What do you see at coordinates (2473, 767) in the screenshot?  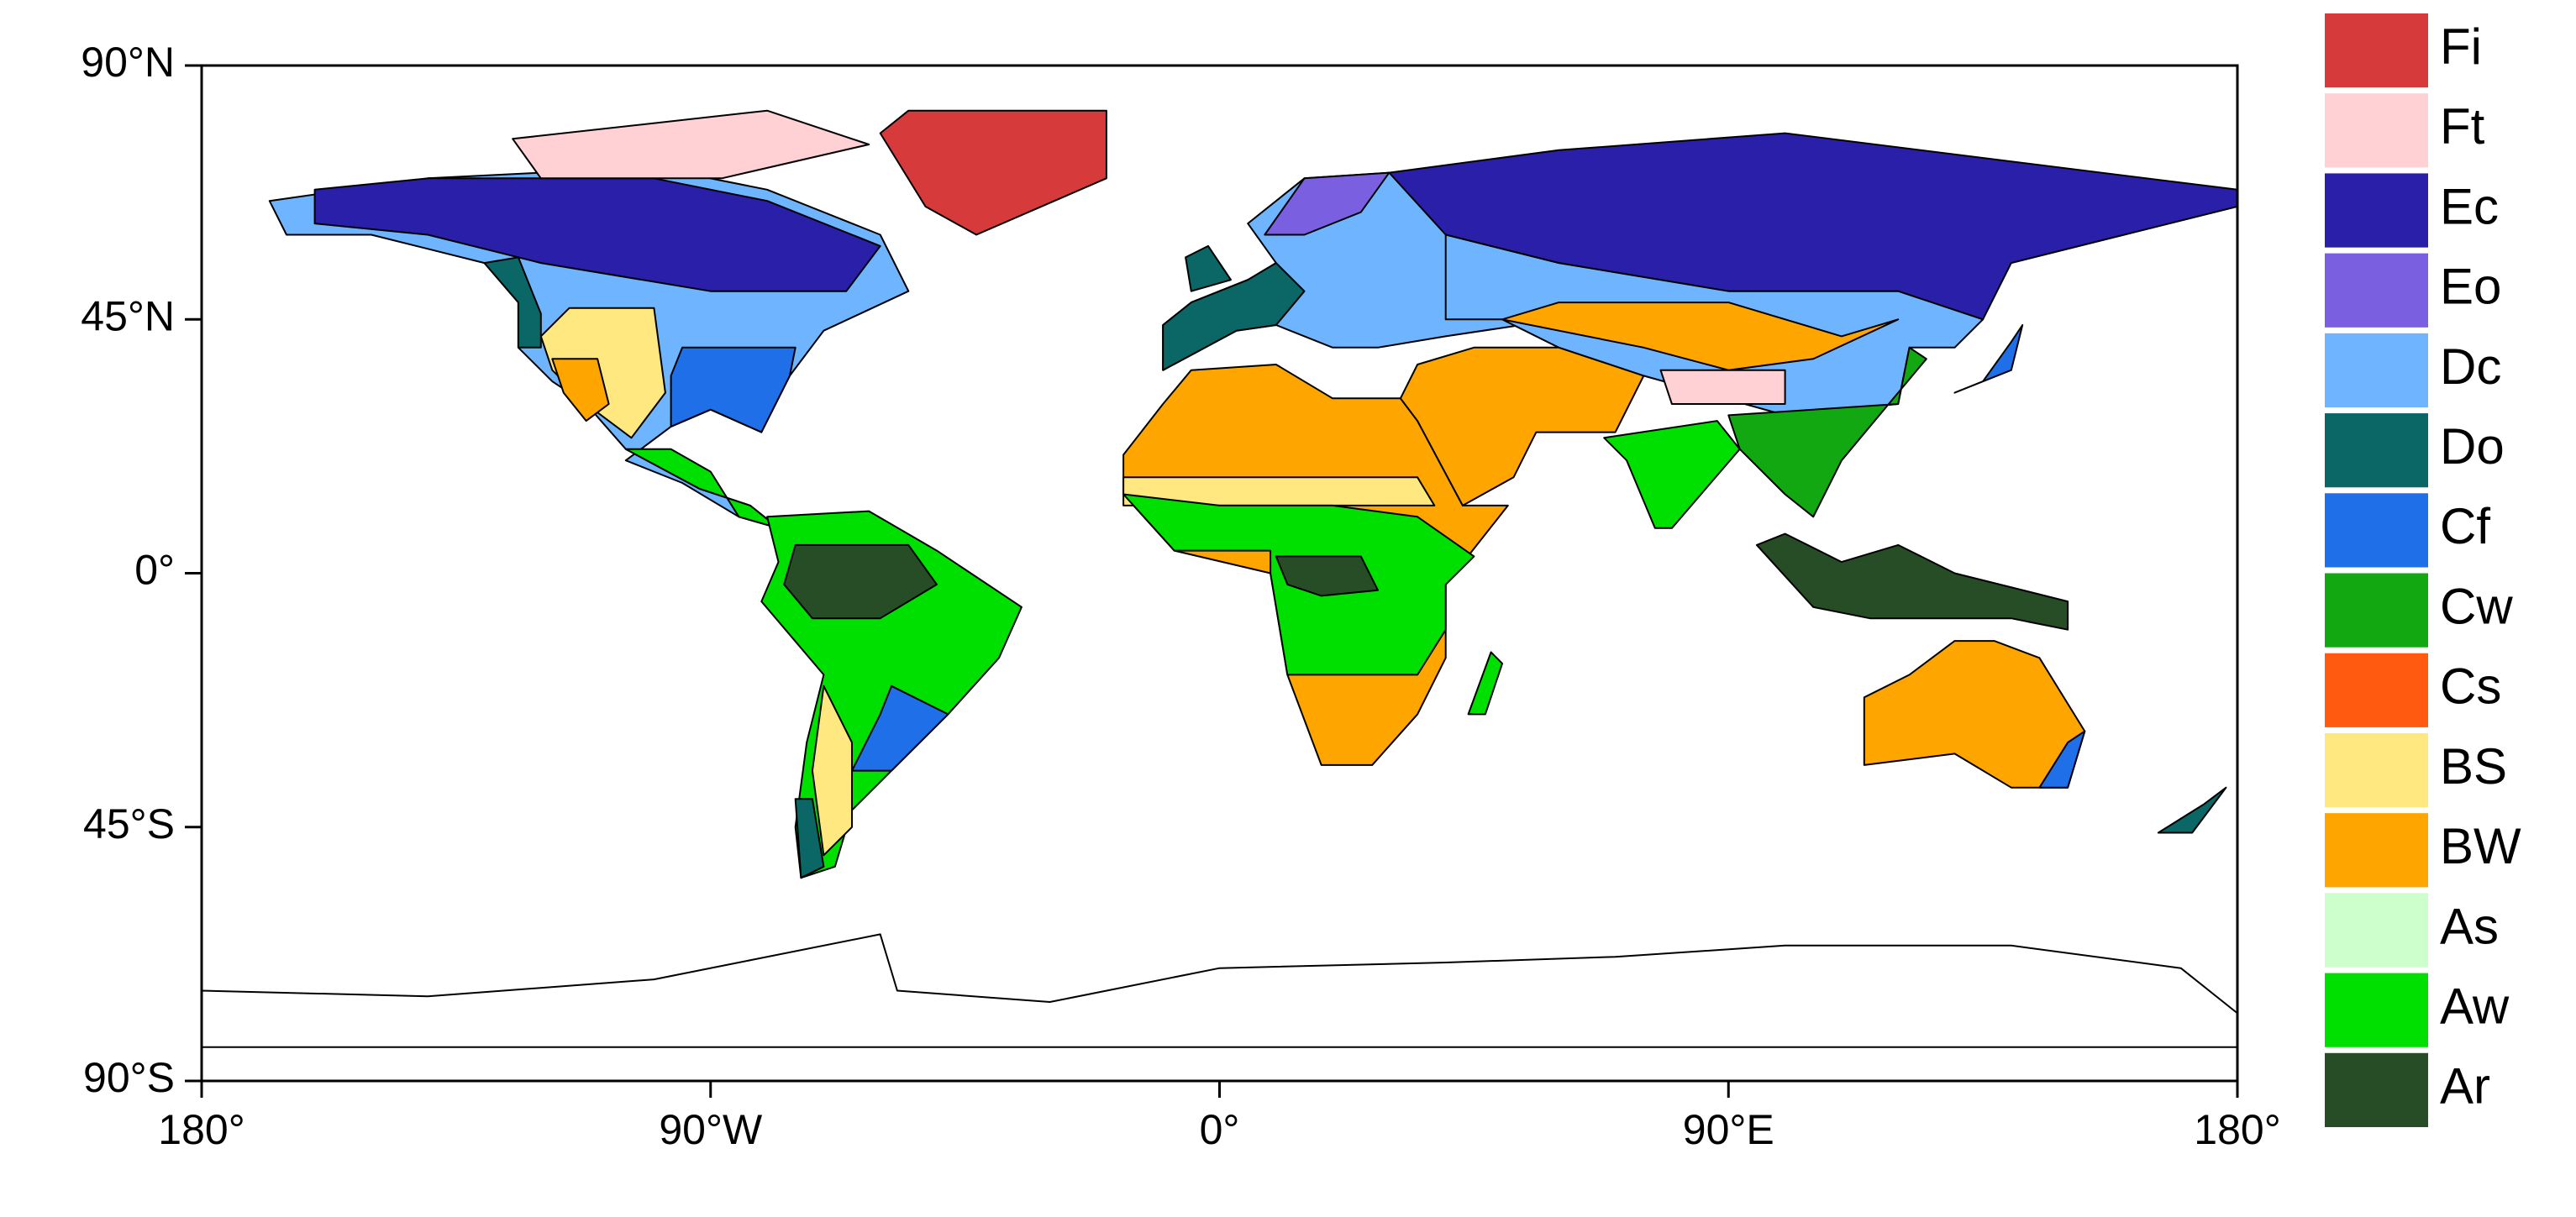 I see `legend-label: BS` at bounding box center [2473, 767].